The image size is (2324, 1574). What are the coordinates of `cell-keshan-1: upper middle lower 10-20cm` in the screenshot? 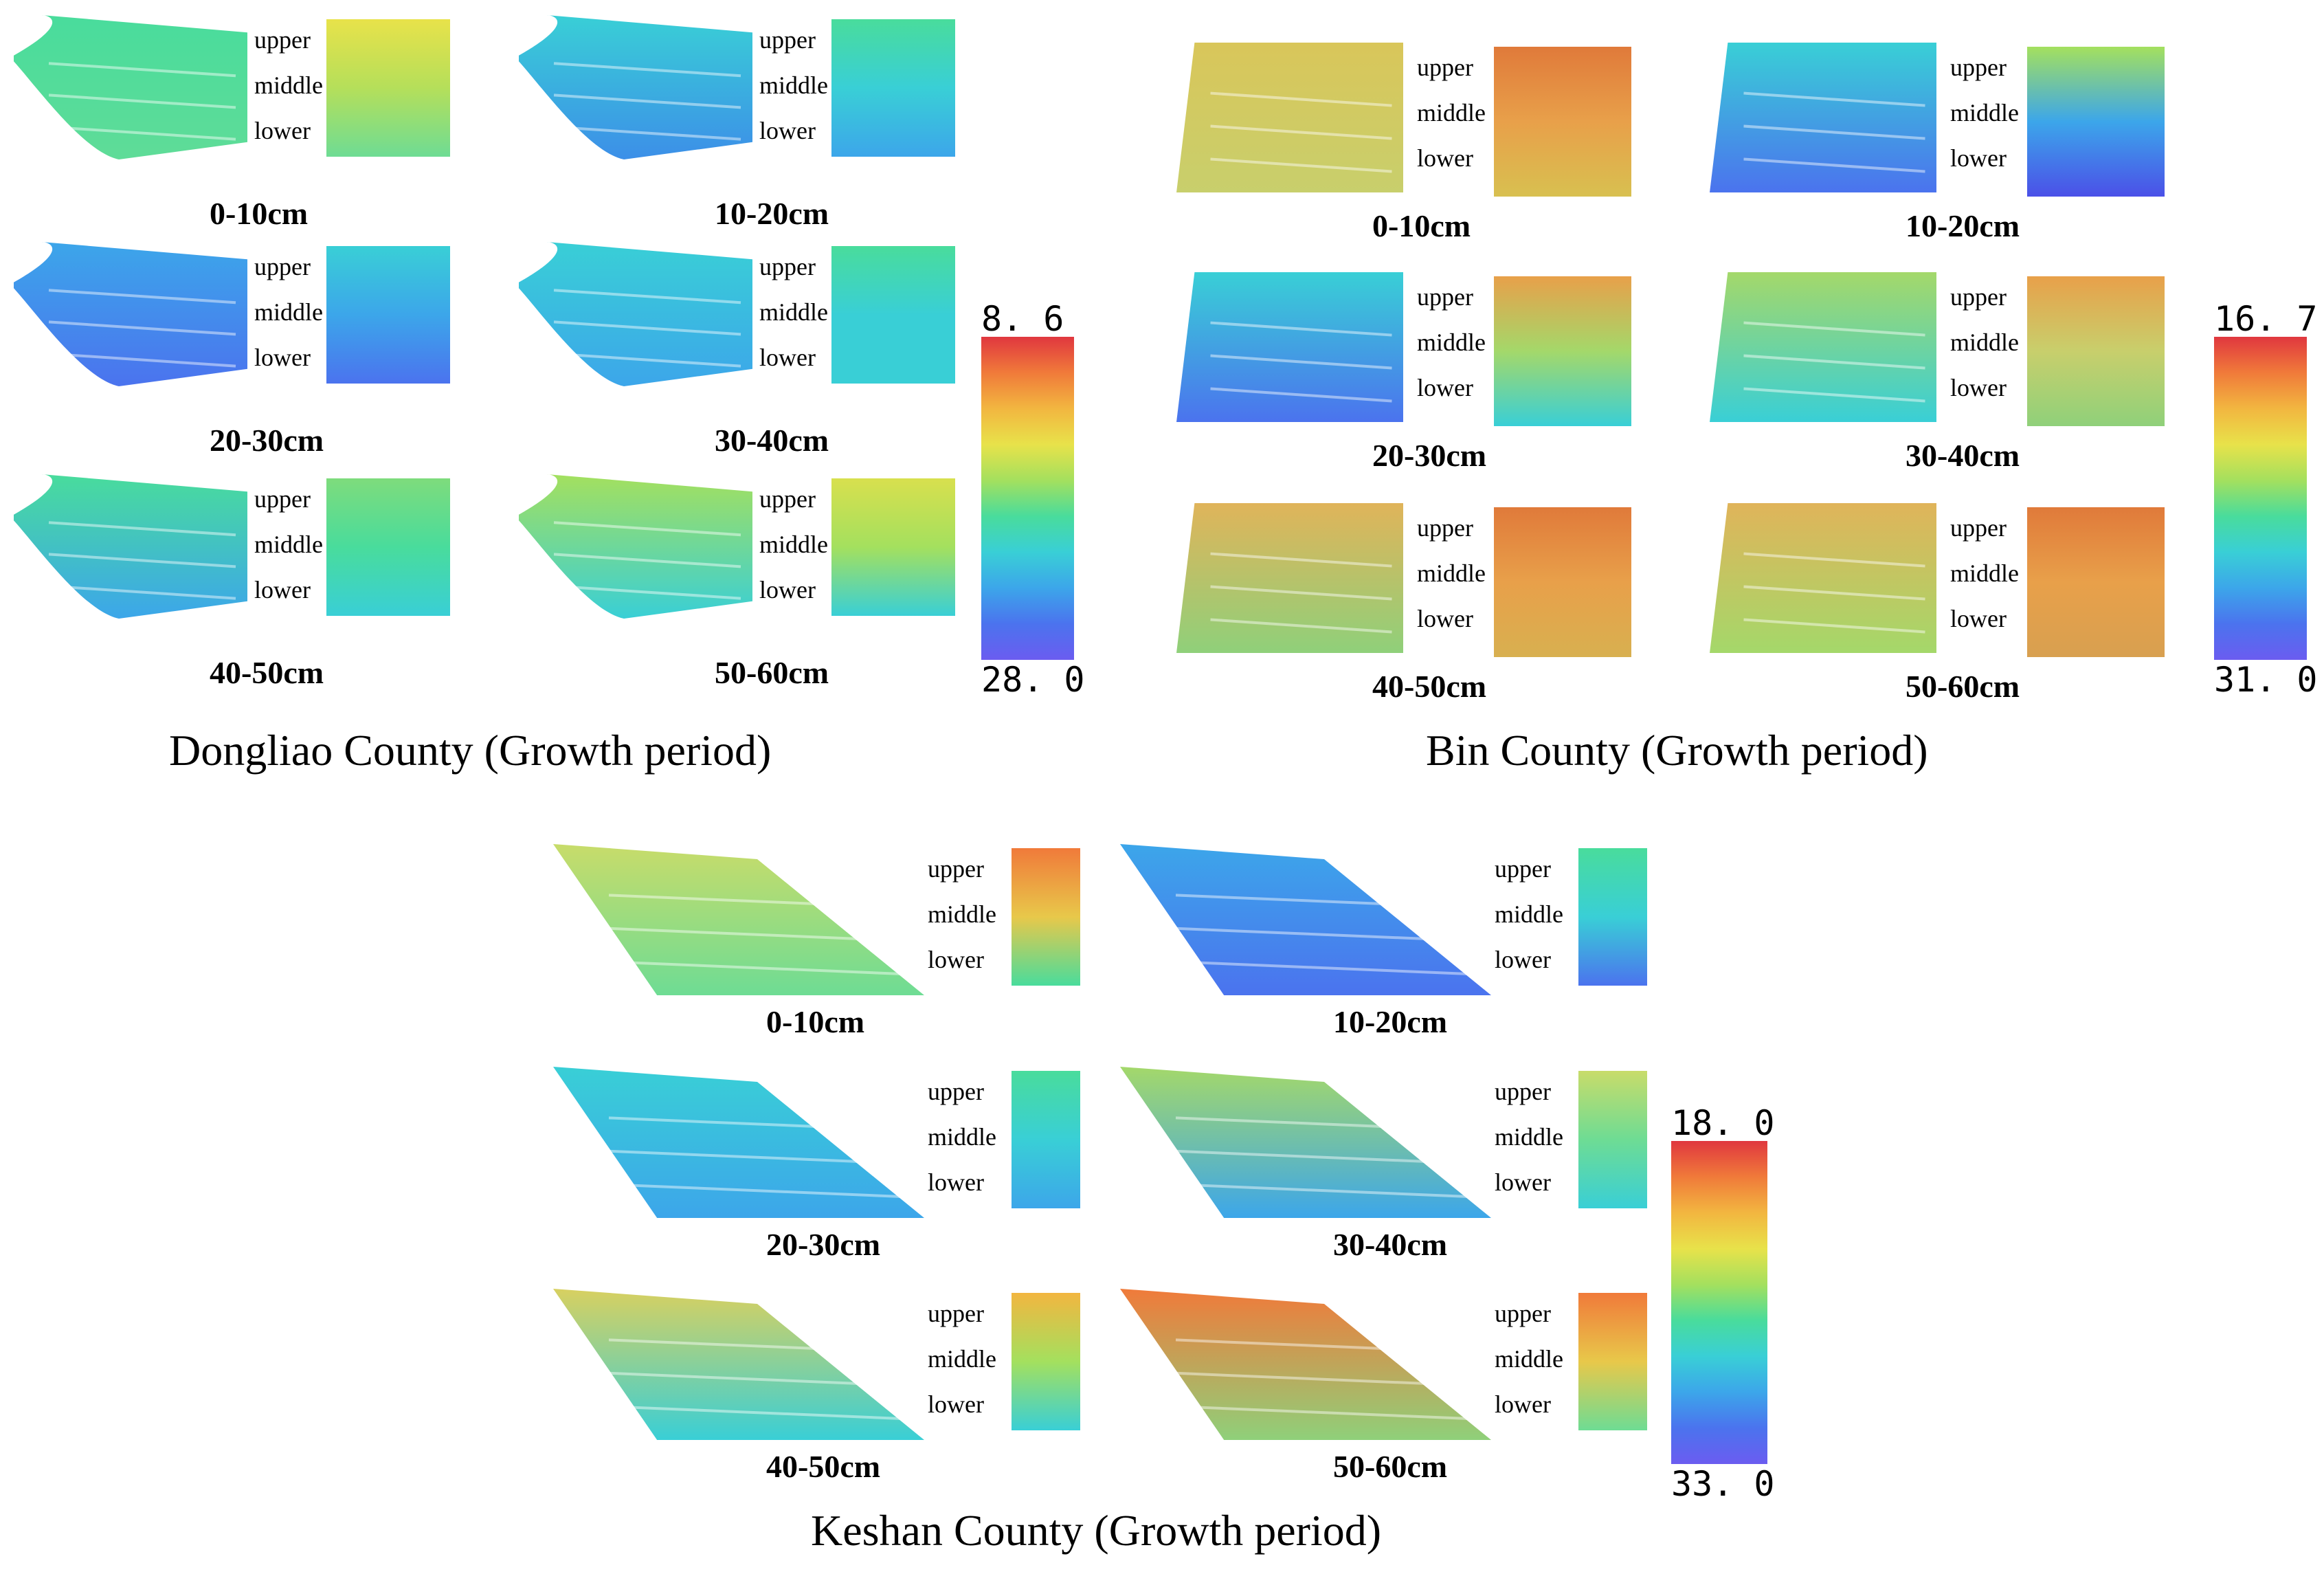 It's located at (1383, 950).